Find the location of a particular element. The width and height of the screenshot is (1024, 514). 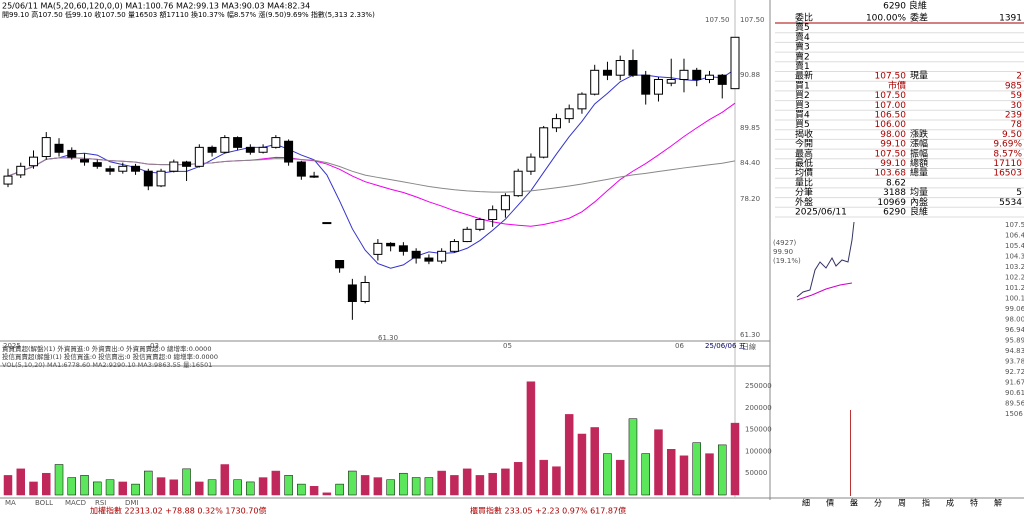

quote-value: 17110 is located at coordinates (1007, 164).